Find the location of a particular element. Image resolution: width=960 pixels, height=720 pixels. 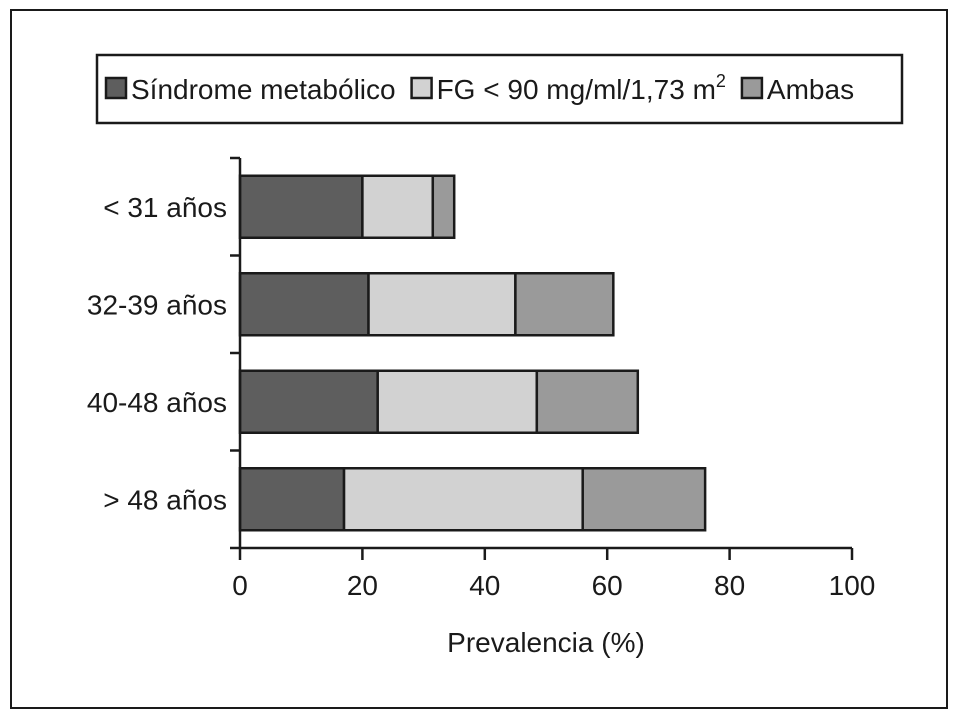

y-tick-label: < 31 años is located at coordinates (165, 207).